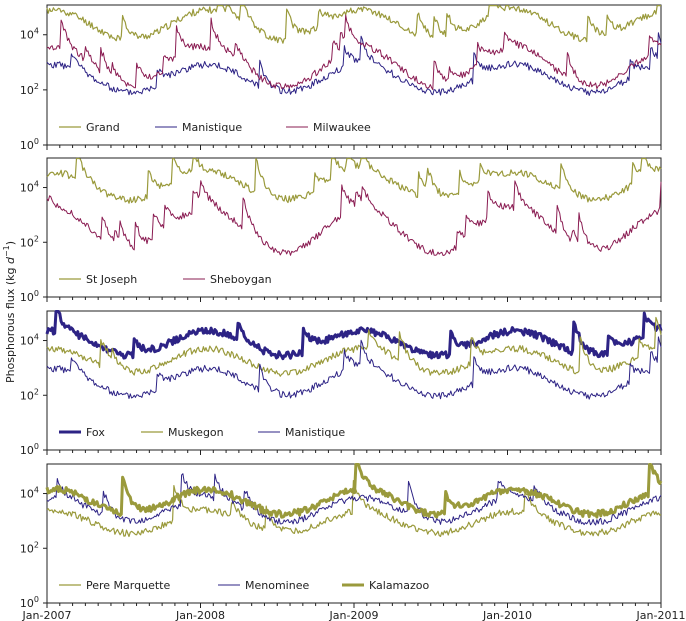 The height and width of the screenshot is (621, 686). What do you see at coordinates (354, 180) in the screenshot?
I see `series-line-st-joseph` at bounding box center [354, 180].